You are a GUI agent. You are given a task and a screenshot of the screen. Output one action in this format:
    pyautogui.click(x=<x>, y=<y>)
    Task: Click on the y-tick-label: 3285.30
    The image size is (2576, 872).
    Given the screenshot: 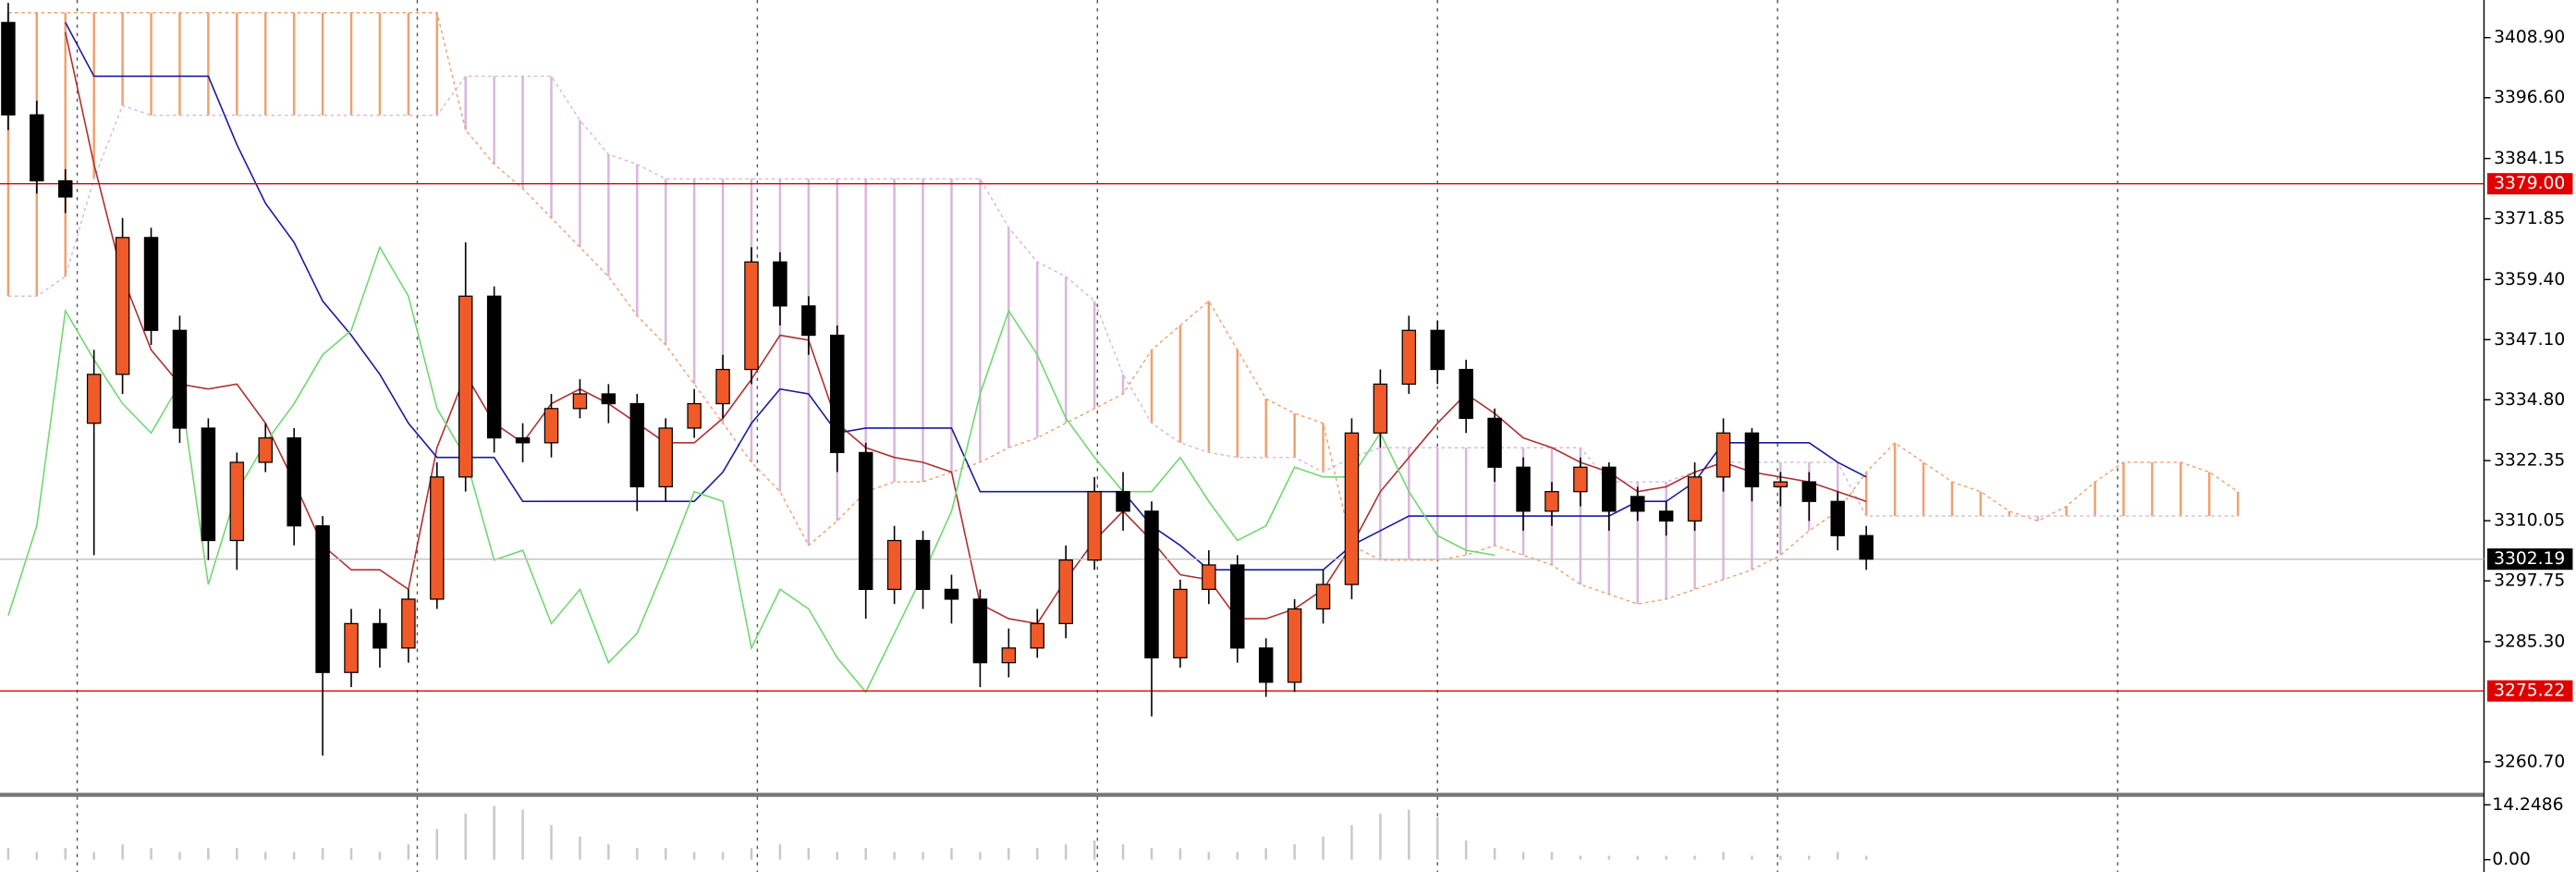 What is the action you would take?
    pyautogui.click(x=2529, y=641)
    